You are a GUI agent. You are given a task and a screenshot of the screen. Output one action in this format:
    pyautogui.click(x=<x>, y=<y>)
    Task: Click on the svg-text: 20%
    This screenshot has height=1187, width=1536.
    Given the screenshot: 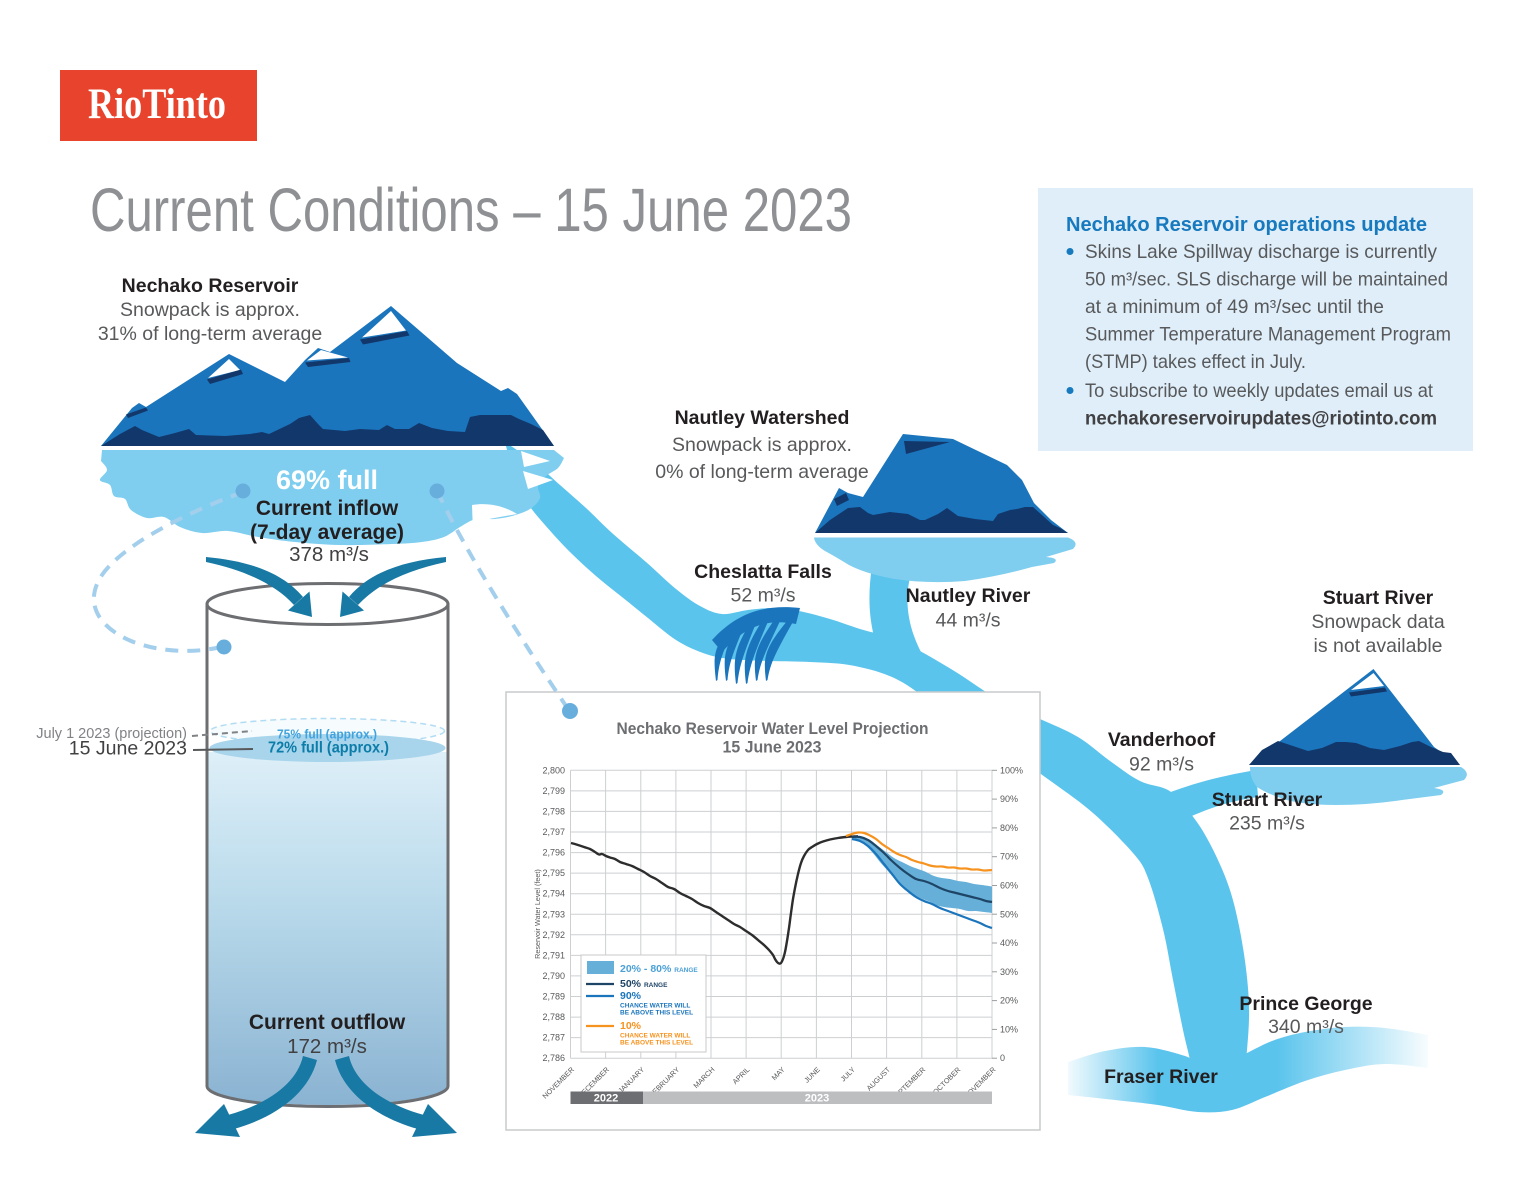 What is the action you would take?
    pyautogui.click(x=1009, y=1001)
    